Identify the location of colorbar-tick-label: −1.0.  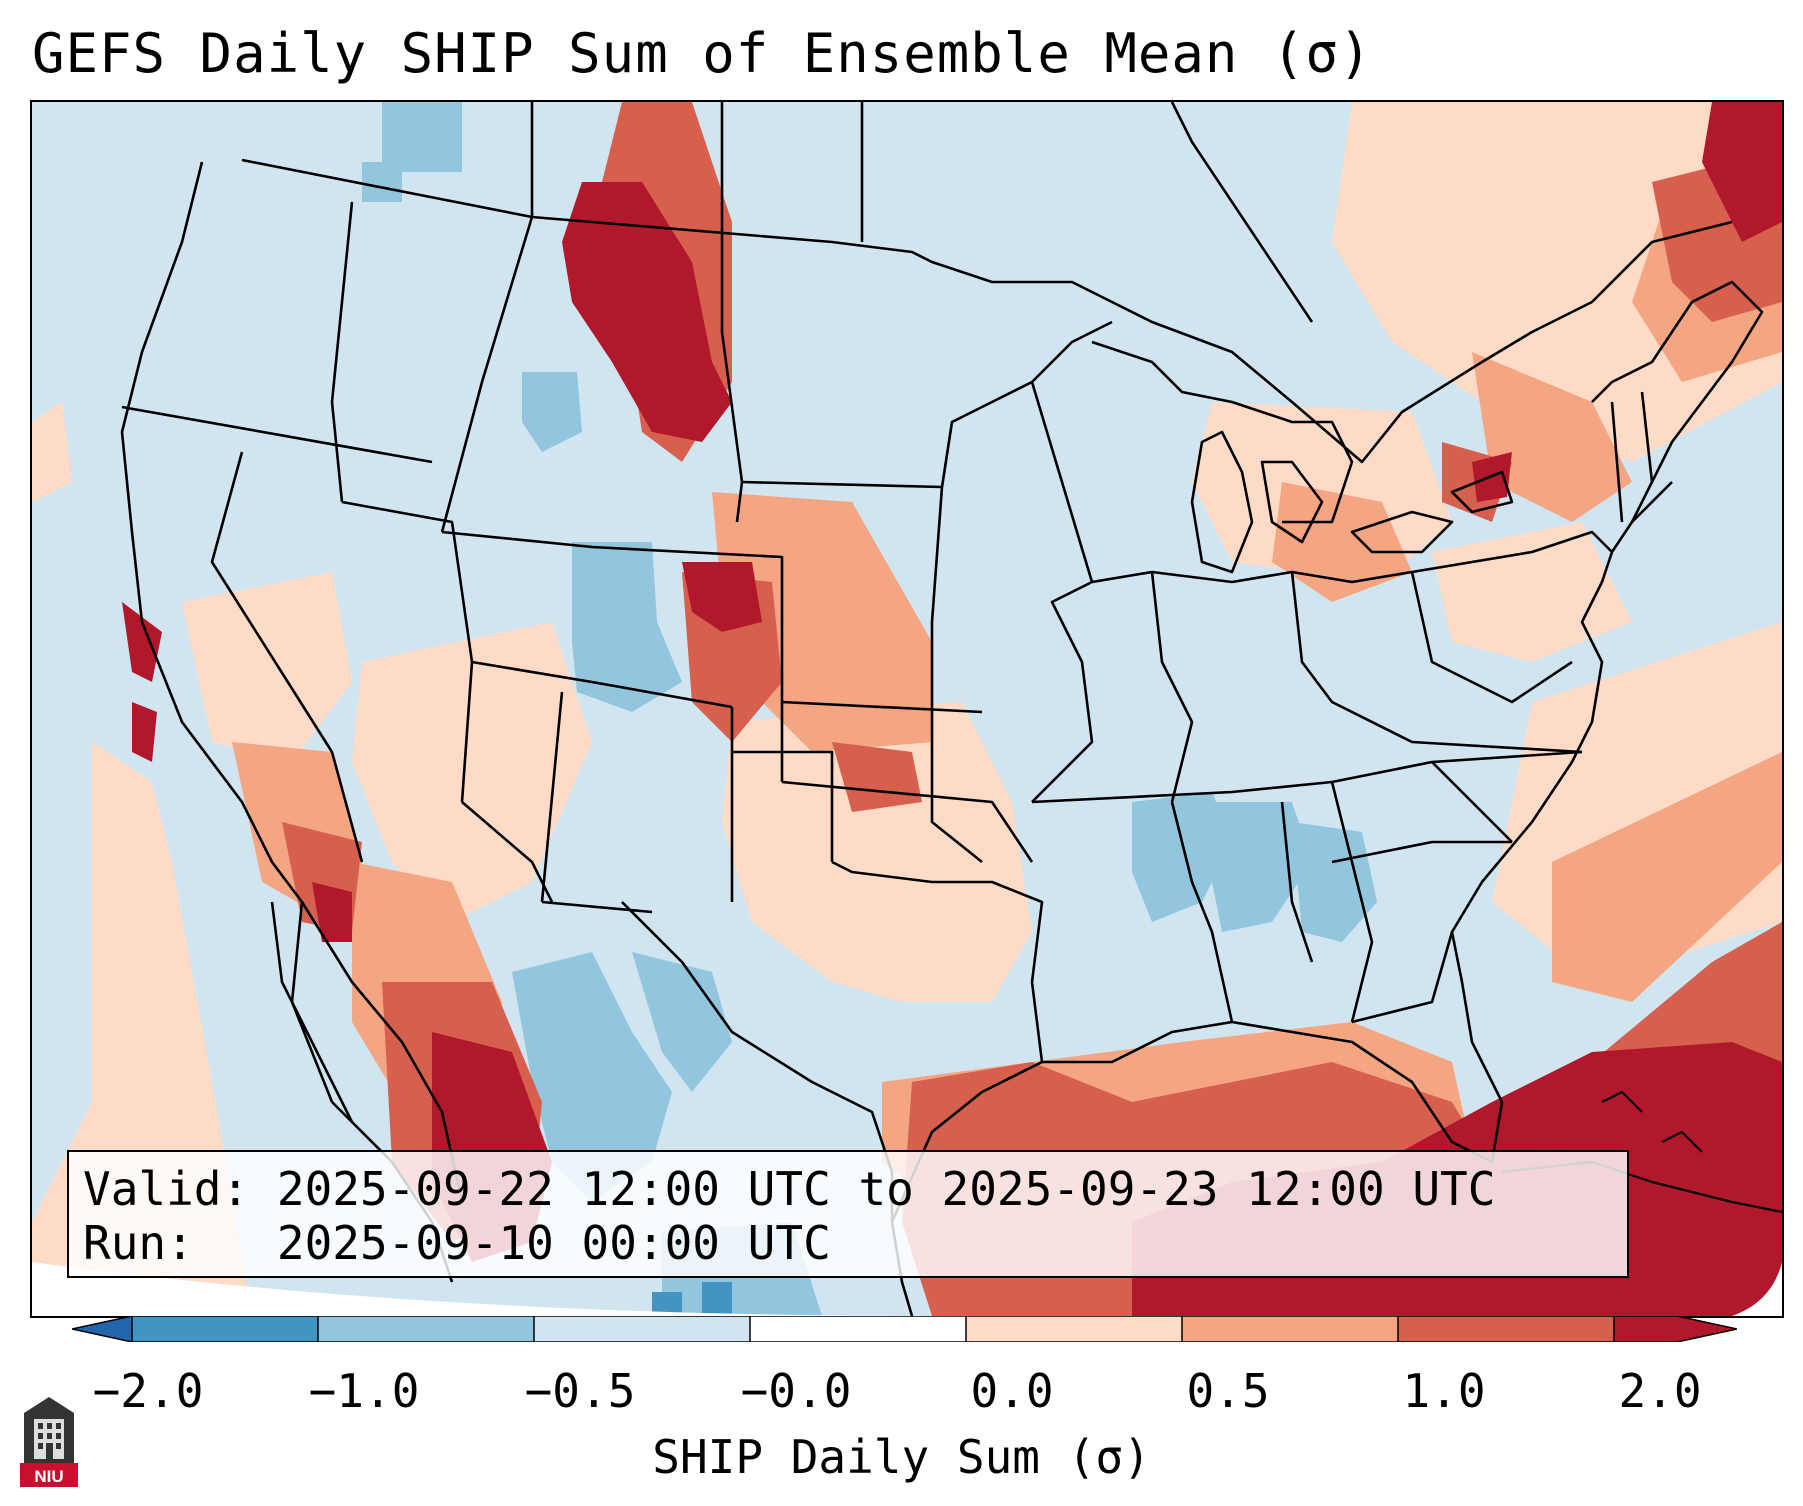
(364, 1391).